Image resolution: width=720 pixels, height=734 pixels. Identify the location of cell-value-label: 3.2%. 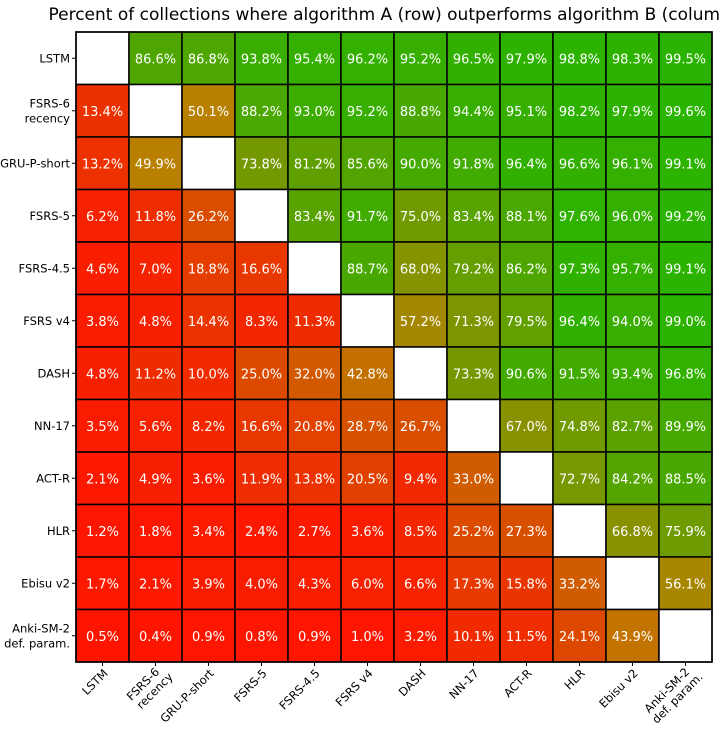
(420, 637).